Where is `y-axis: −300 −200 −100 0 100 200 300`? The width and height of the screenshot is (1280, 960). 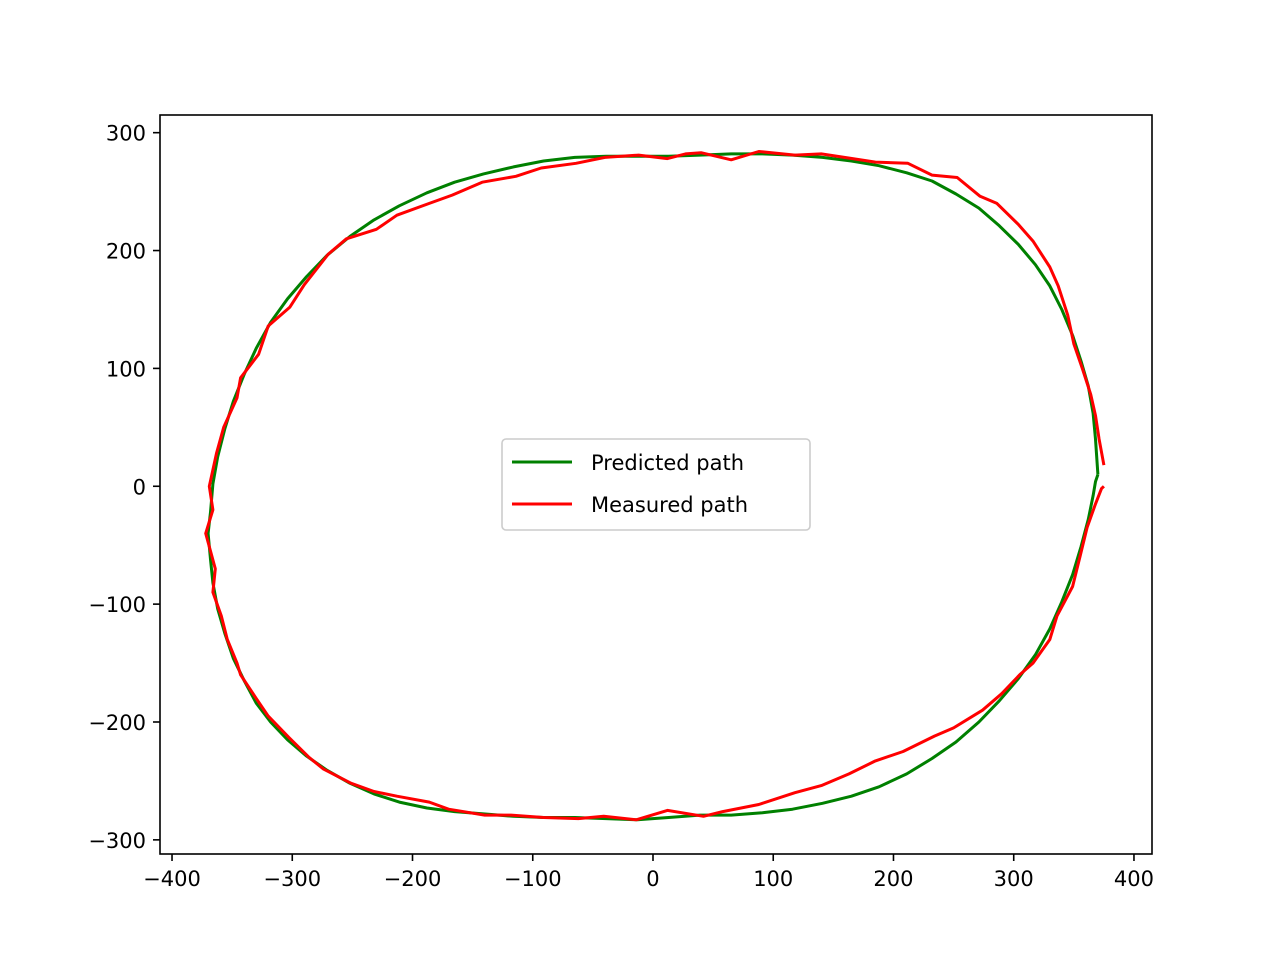 y-axis: −300 −200 −100 0 100 200 300 is located at coordinates (124, 487).